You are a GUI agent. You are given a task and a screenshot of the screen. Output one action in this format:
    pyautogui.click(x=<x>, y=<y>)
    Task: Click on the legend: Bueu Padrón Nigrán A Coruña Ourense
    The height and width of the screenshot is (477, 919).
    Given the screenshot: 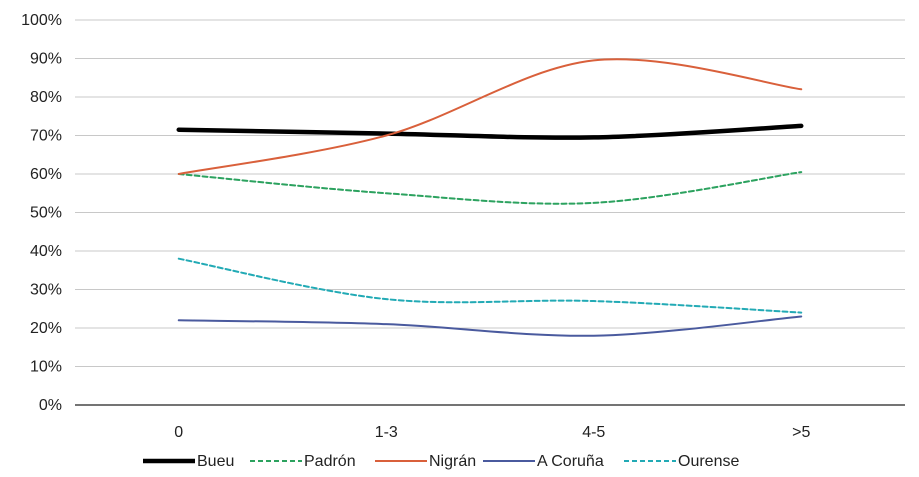 What is the action you would take?
    pyautogui.click(x=441, y=461)
    